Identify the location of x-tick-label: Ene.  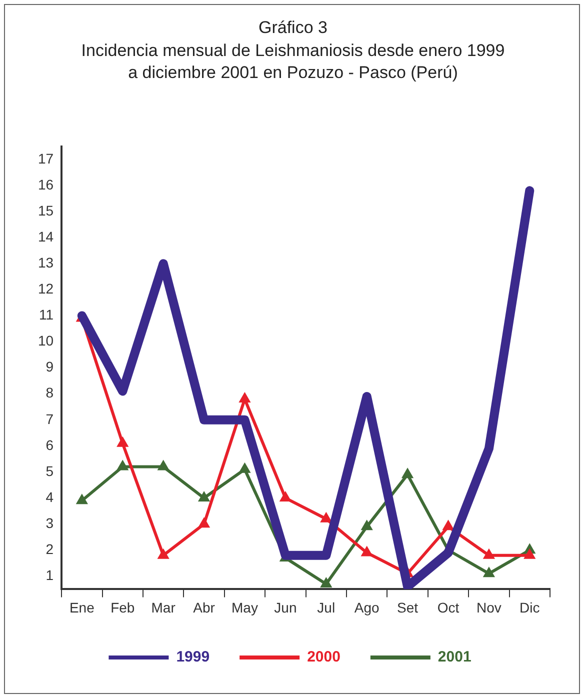
(82, 607).